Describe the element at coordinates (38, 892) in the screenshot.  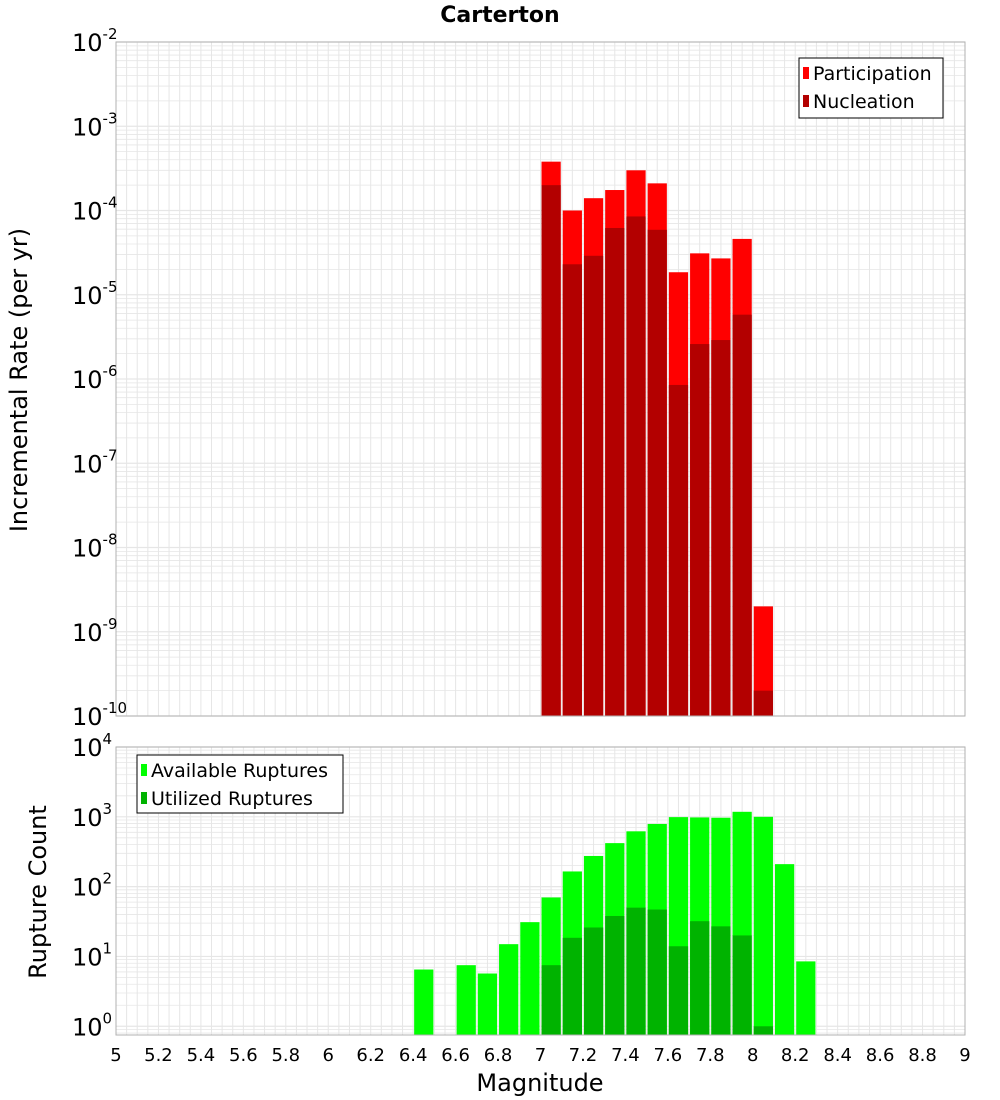
I see `bottom-y-axis-label: Rupture Count` at that location.